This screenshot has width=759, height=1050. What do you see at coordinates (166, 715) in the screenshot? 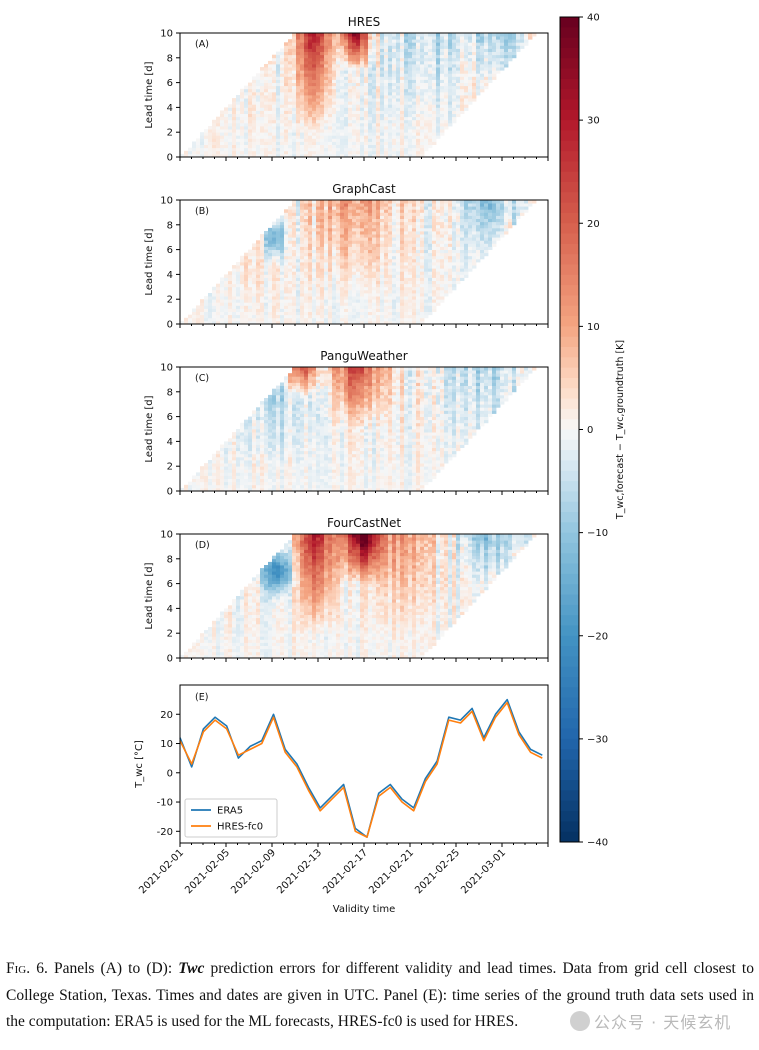
I see `y-tick-label: 20` at bounding box center [166, 715].